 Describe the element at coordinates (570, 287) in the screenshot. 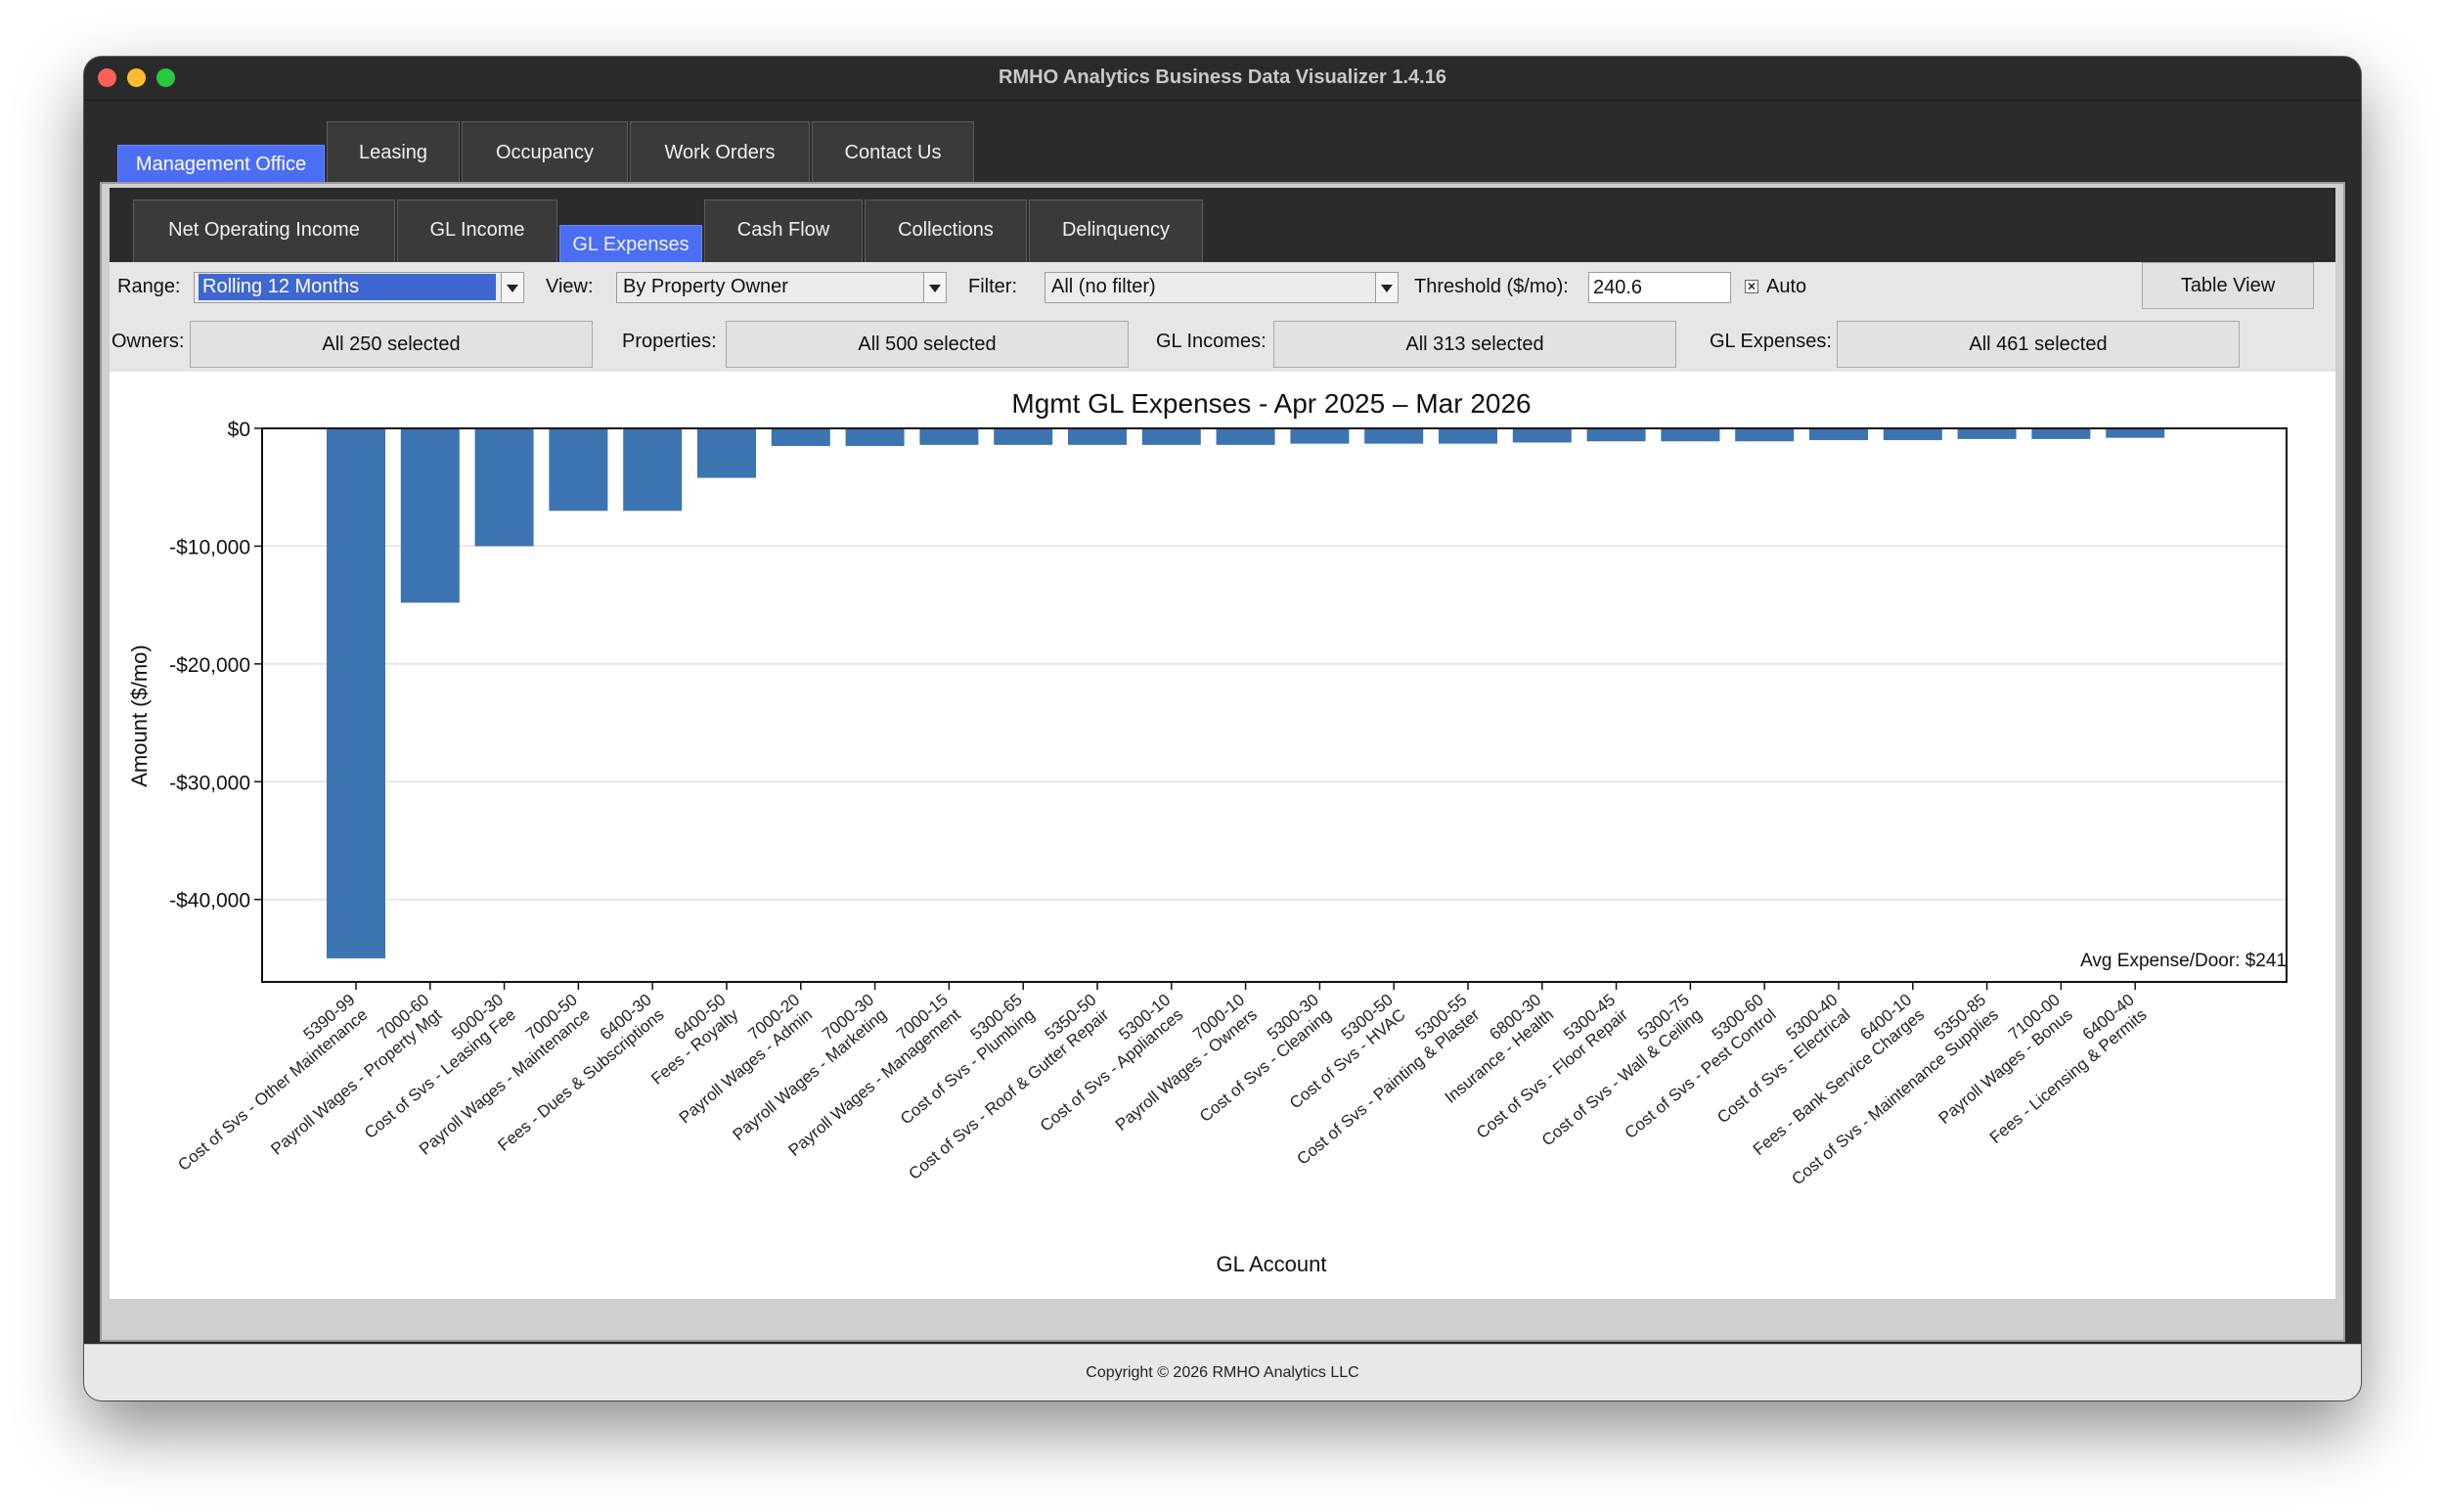

I see `view-label: View:` at that location.